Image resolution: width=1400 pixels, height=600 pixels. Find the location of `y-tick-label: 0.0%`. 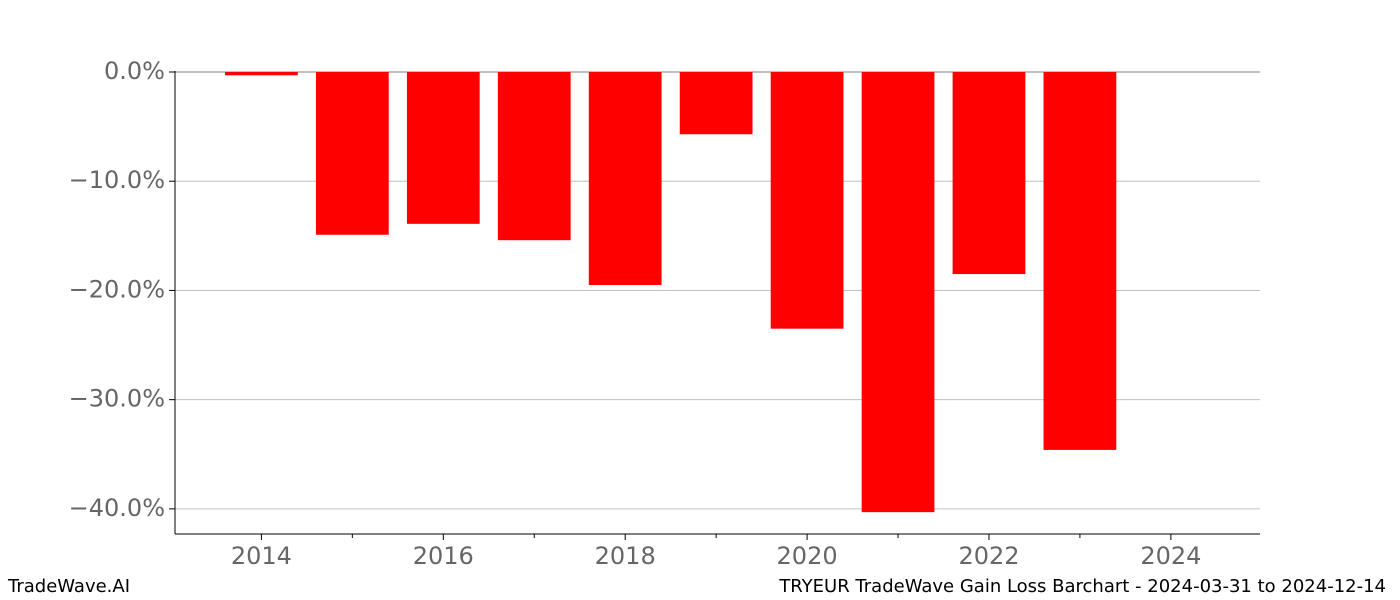

y-tick-label: 0.0% is located at coordinates (134, 71).